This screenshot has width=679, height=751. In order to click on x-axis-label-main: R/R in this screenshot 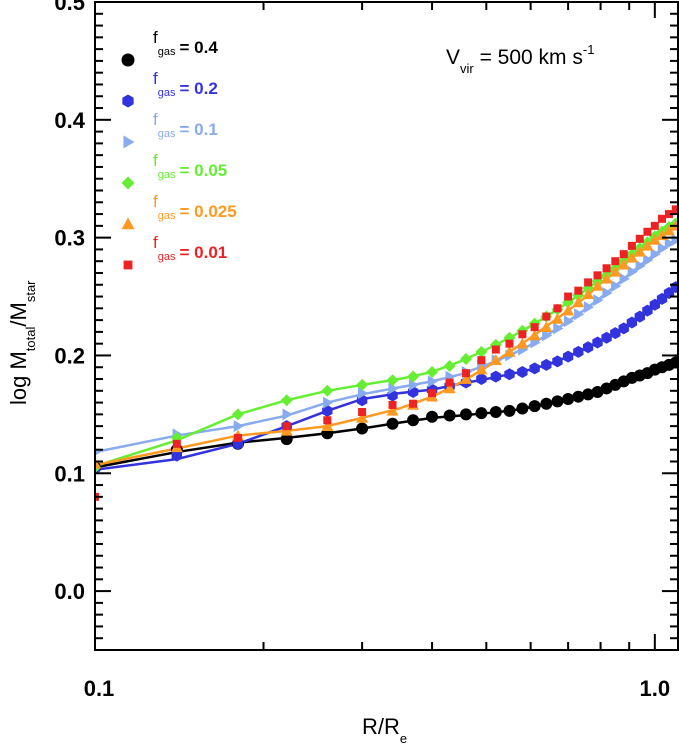, I will do `click(381, 726)`.